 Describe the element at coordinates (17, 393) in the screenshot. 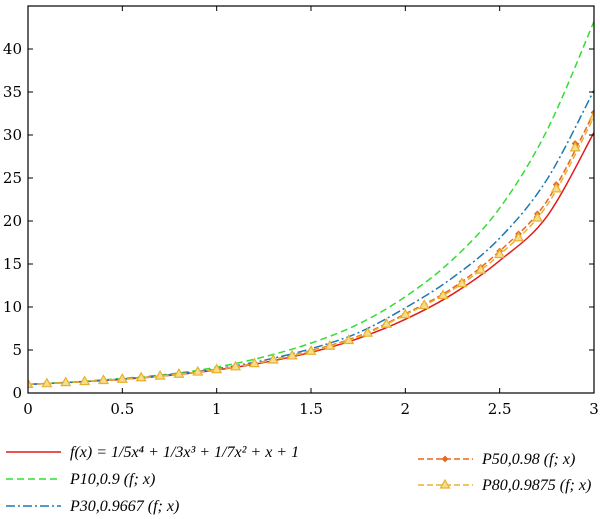

I see `y-tick-label: 0` at that location.